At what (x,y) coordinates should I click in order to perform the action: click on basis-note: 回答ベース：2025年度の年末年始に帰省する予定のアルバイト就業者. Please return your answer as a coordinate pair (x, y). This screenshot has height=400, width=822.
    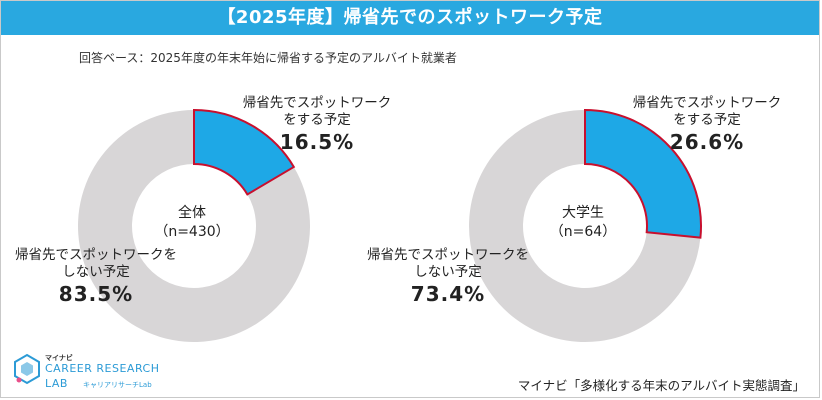
    Looking at the image, I should click on (268, 58).